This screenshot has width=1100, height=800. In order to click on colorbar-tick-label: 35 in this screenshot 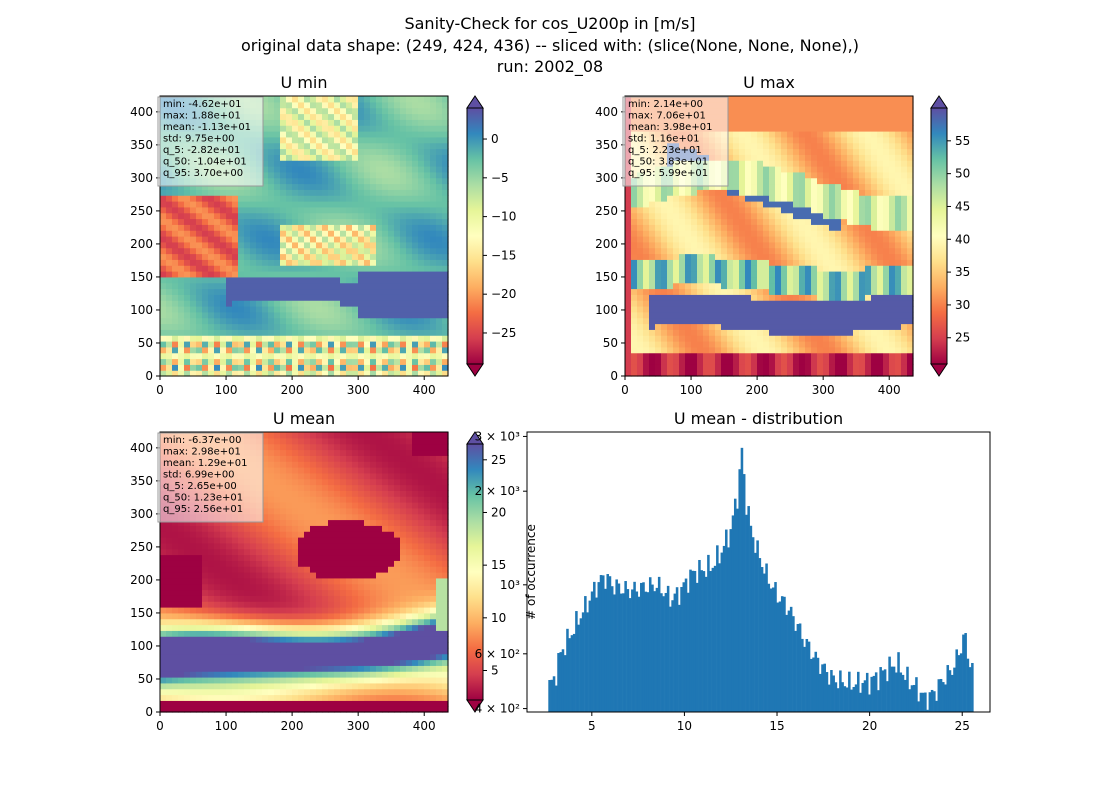, I will do `click(962, 272)`.